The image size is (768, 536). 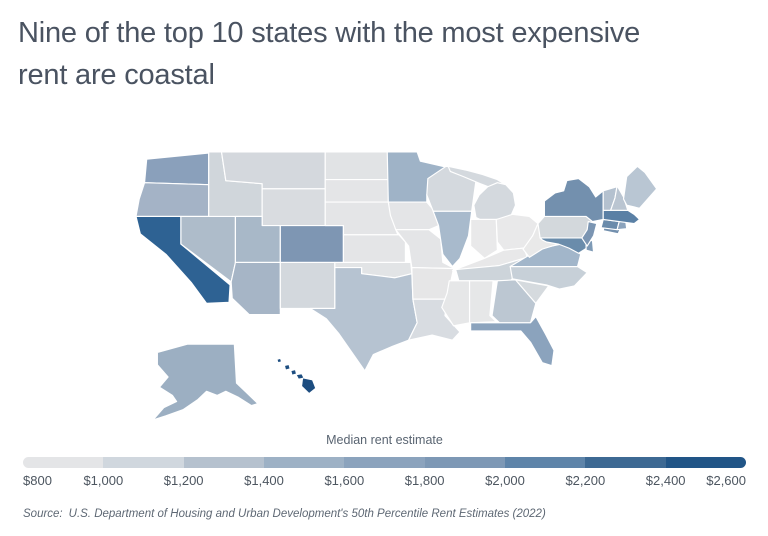 I want to click on state-NJ, so click(x=589, y=233).